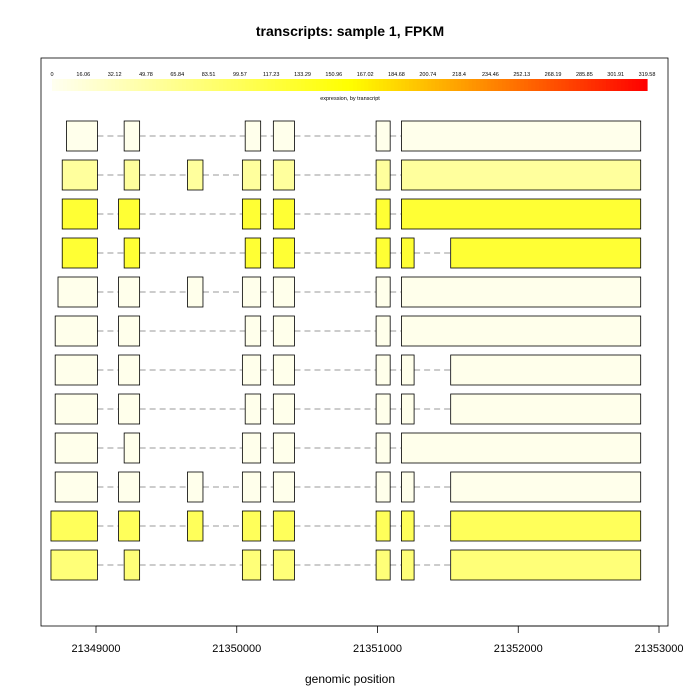  I want to click on colorbar-tick-label: 268.19, so click(553, 75).